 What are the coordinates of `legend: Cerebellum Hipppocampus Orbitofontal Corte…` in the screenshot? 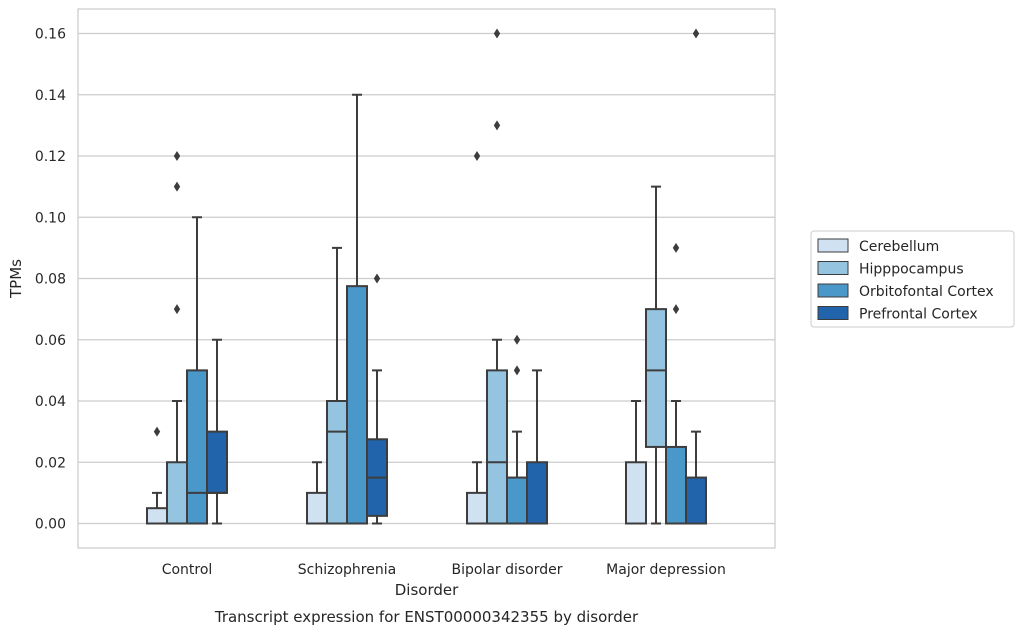 It's located at (912, 279).